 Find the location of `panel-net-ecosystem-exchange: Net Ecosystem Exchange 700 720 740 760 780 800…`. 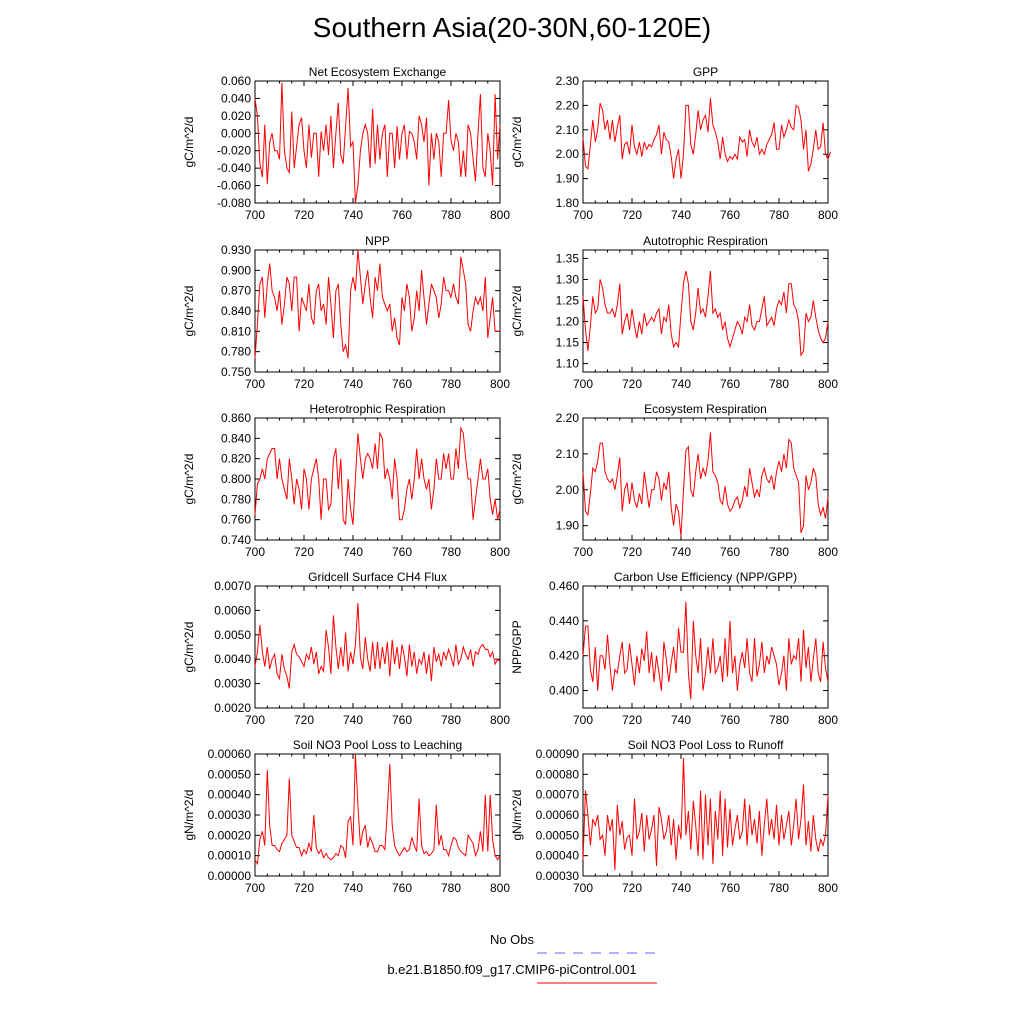

panel-net-ecosystem-exchange: Net Ecosystem Exchange 700 720 740 760 780 800… is located at coordinates (346, 143).